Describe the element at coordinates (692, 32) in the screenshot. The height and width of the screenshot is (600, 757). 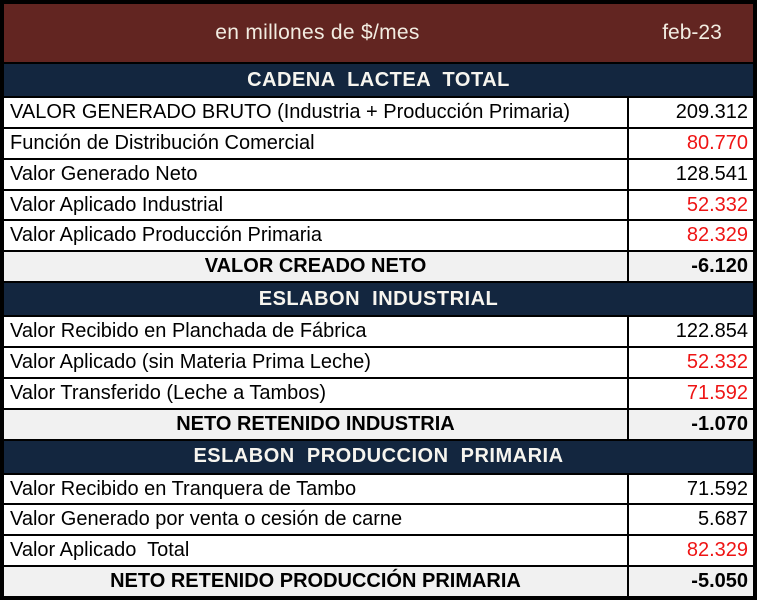
I see `period-label: feb-23` at that location.